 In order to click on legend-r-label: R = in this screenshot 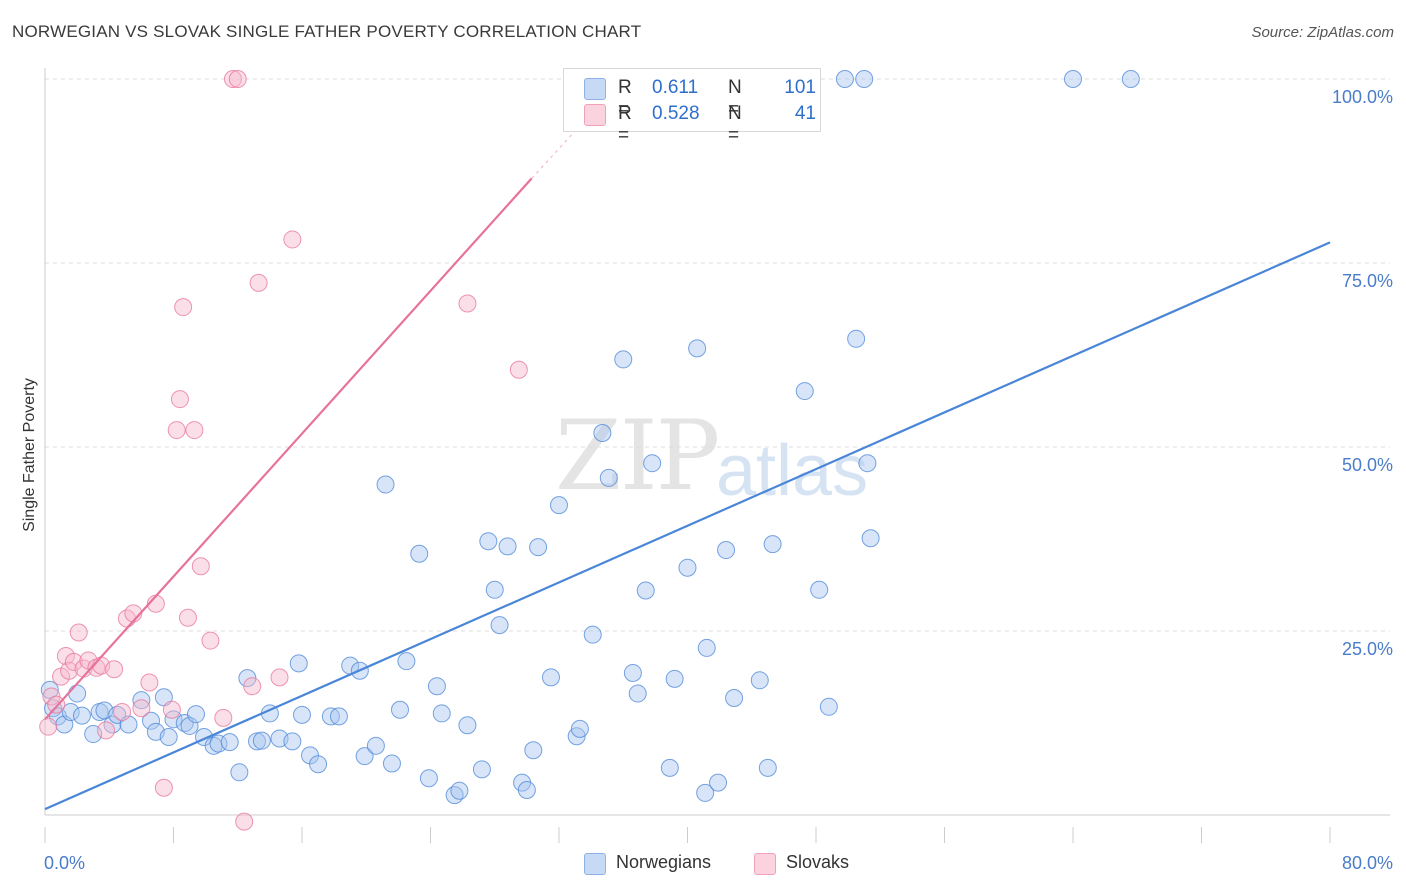, I will do `click(625, 98)`.